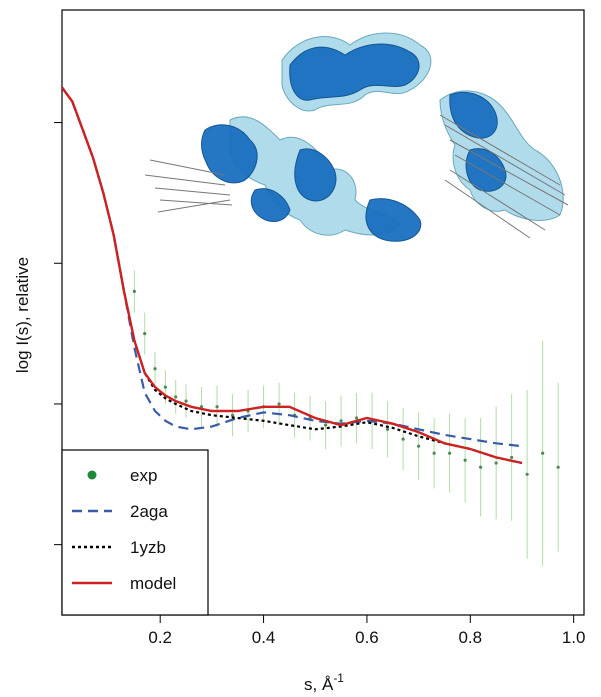 The image size is (601, 697). I want to click on x-tick-label: 1.0, so click(574, 637).